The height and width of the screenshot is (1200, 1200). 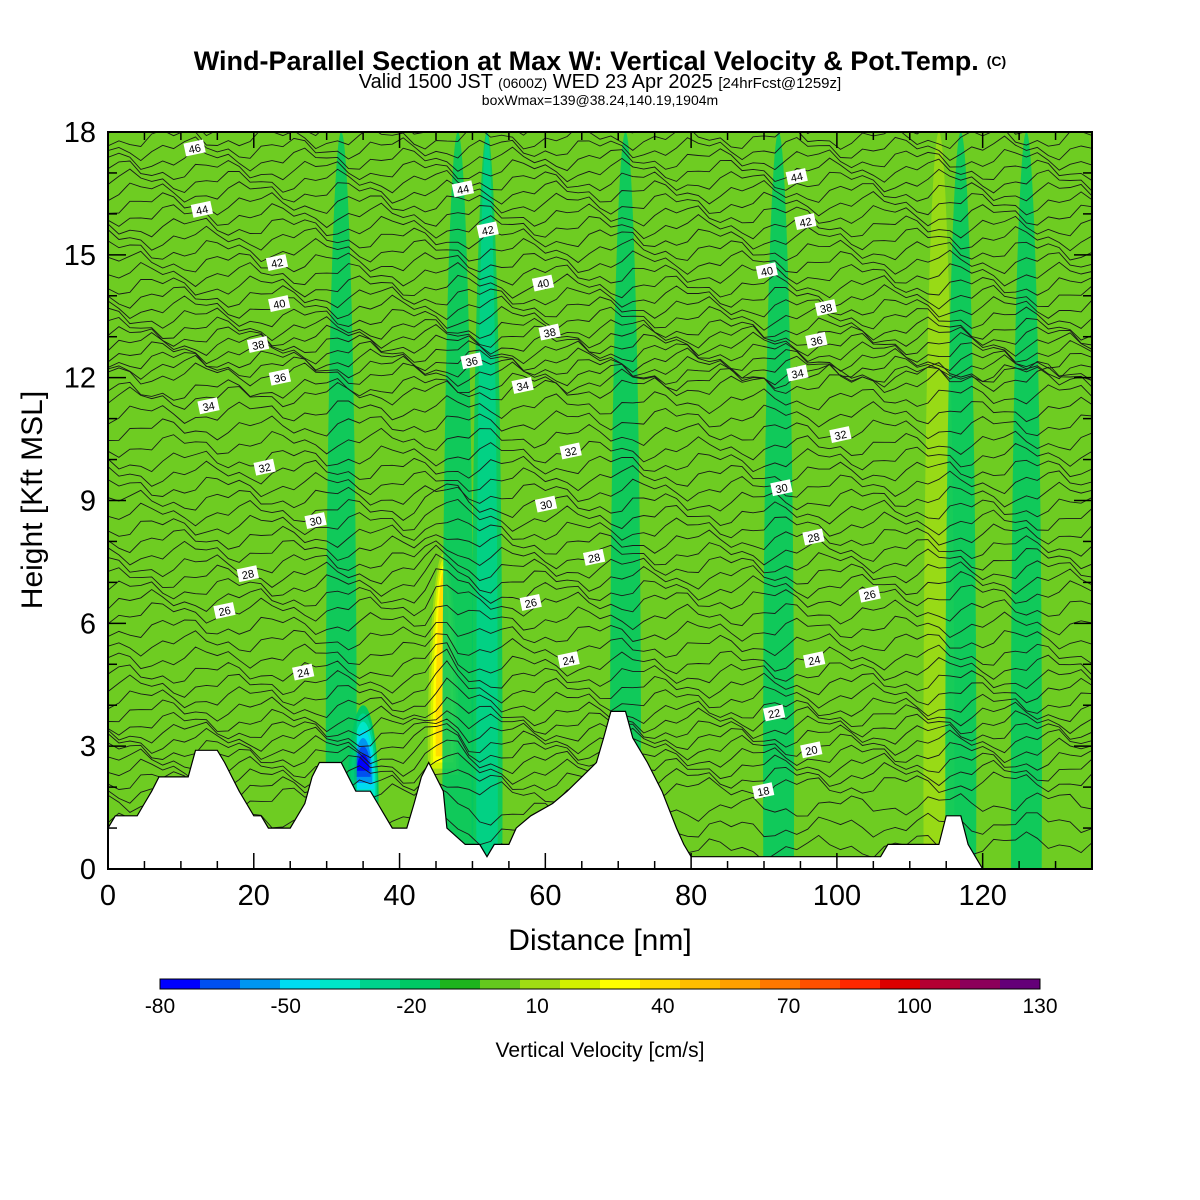 What do you see at coordinates (286, 1006) in the screenshot?
I see `colorbar-tick-label: -50` at bounding box center [286, 1006].